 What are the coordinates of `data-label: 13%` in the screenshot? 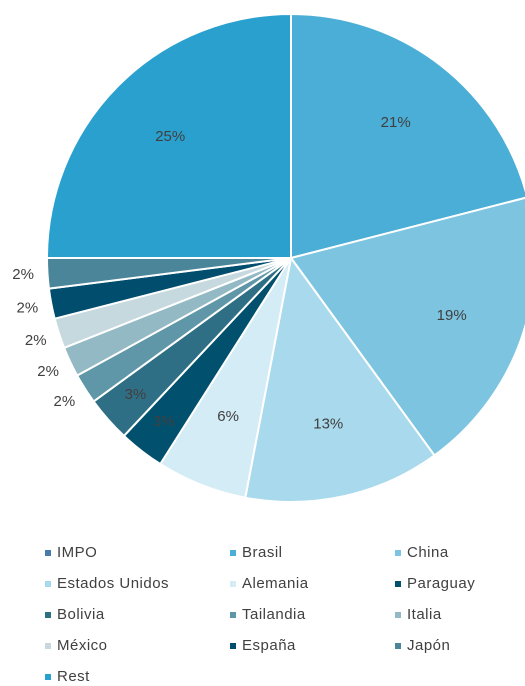 It's located at (328, 424).